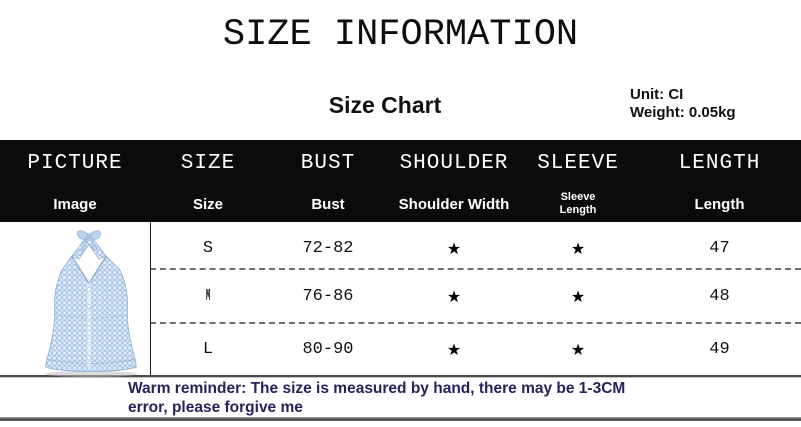 The image size is (801, 427). Describe the element at coordinates (150, 299) in the screenshot. I see `picture-column-divider` at that location.